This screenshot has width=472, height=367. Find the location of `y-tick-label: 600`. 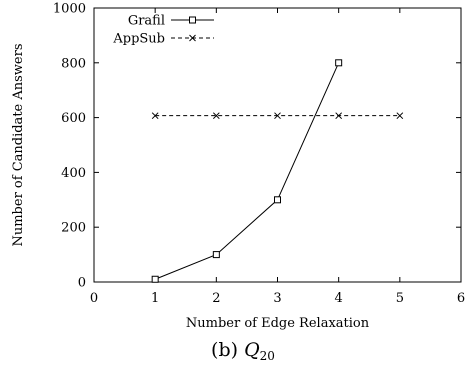

y-tick-label: 600 is located at coordinates (73, 118).